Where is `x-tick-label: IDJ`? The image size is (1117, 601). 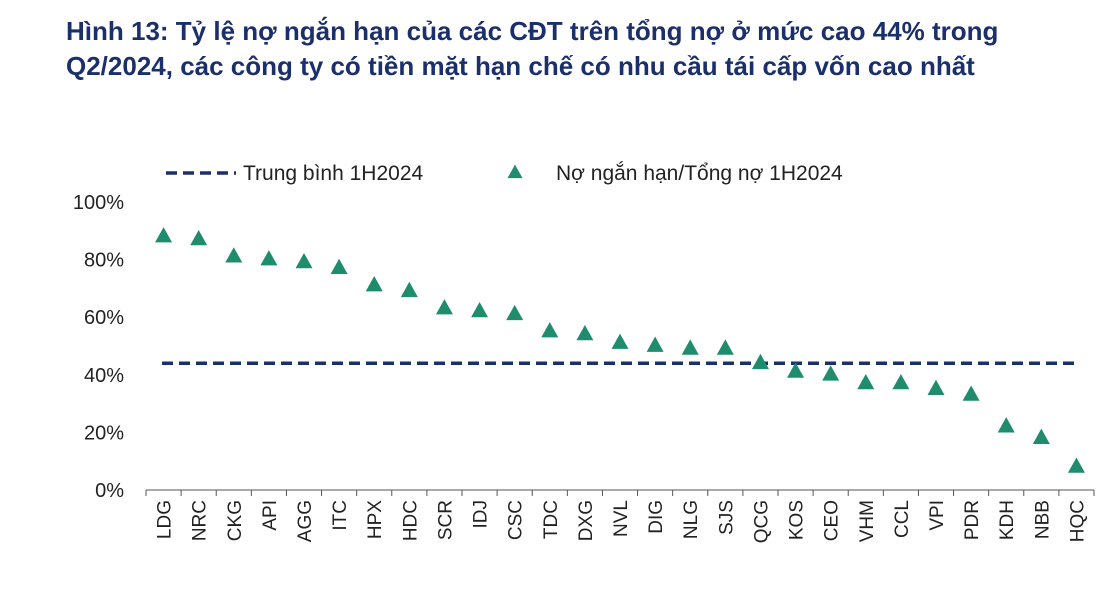 x-tick-label: IDJ is located at coordinates (481, 514).